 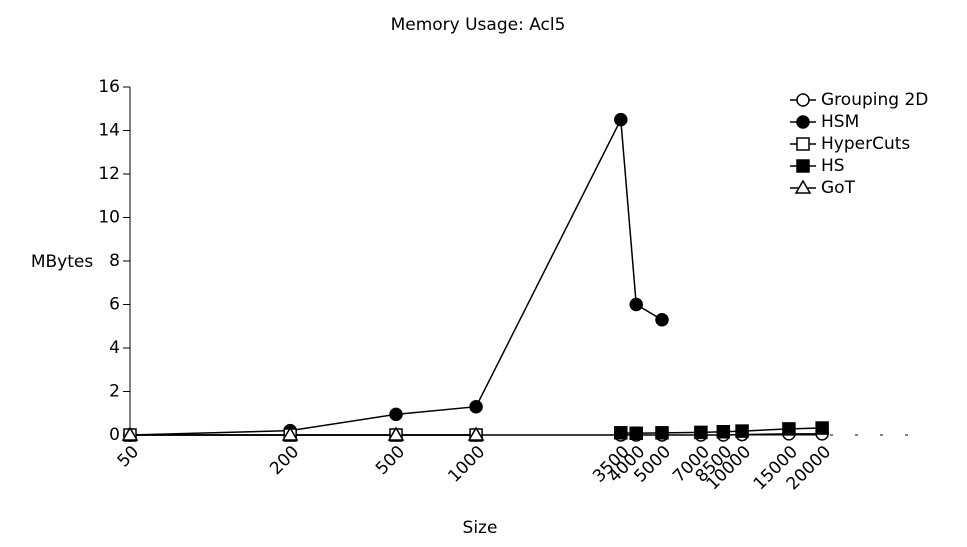 I want to click on y-tick-label: 12, so click(x=109, y=174).